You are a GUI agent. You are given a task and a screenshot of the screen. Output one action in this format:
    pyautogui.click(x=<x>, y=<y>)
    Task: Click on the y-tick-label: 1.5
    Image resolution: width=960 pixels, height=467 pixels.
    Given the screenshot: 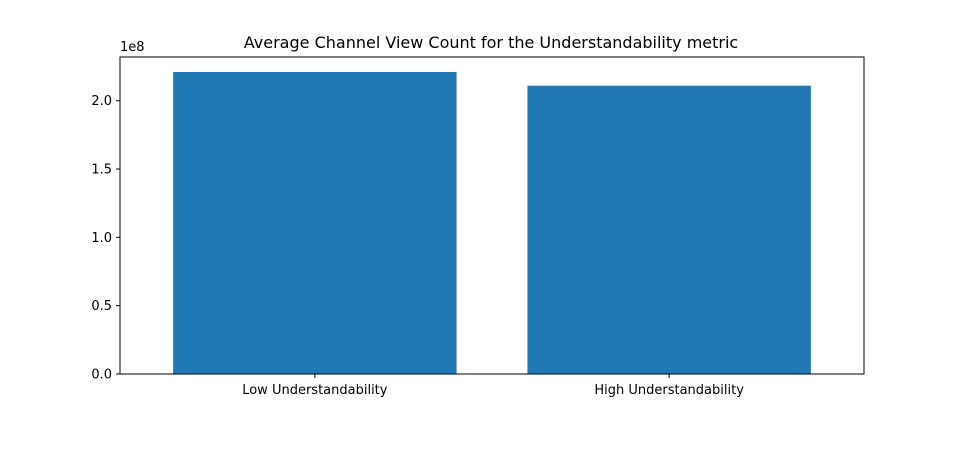 What is the action you would take?
    pyautogui.click(x=101, y=170)
    